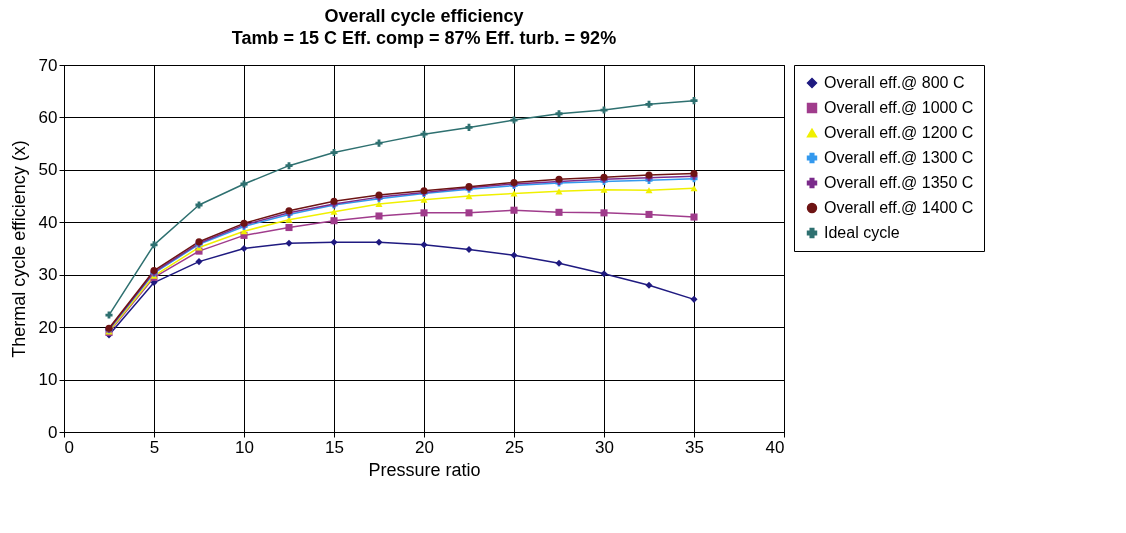 The height and width of the screenshot is (533, 1126). Describe the element at coordinates (48, 222) in the screenshot. I see `y-tick-label: 40` at that location.